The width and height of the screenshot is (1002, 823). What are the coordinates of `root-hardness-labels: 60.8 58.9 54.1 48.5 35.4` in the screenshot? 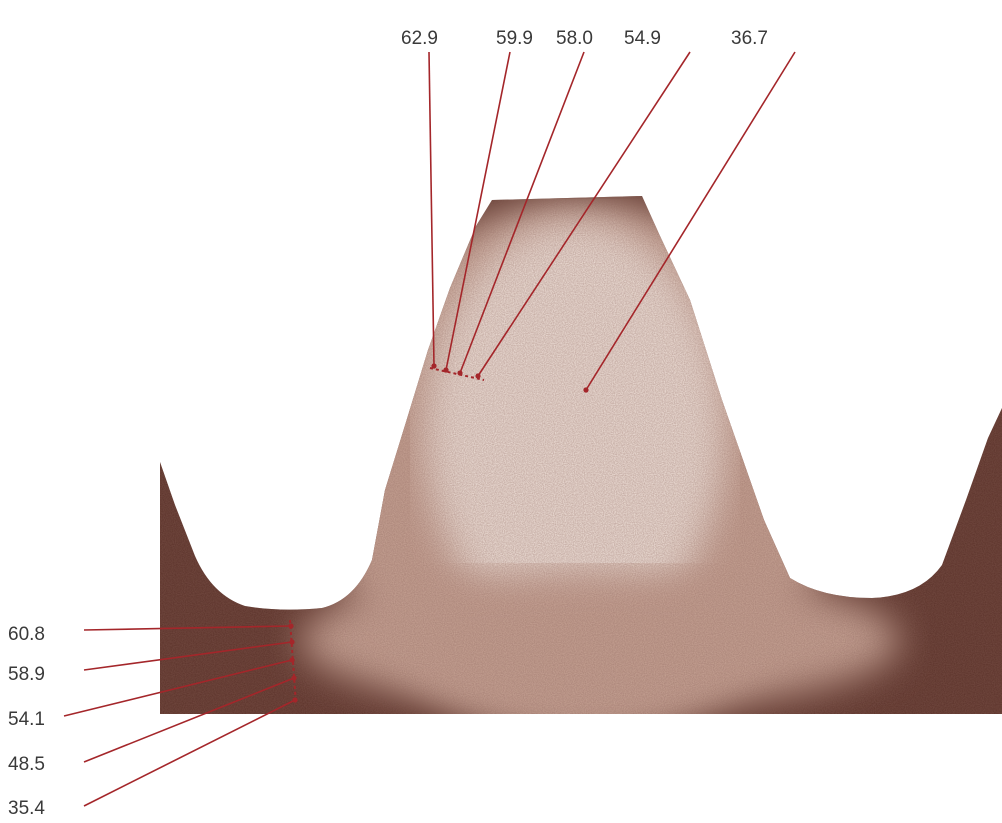 It's located at (26, 721).